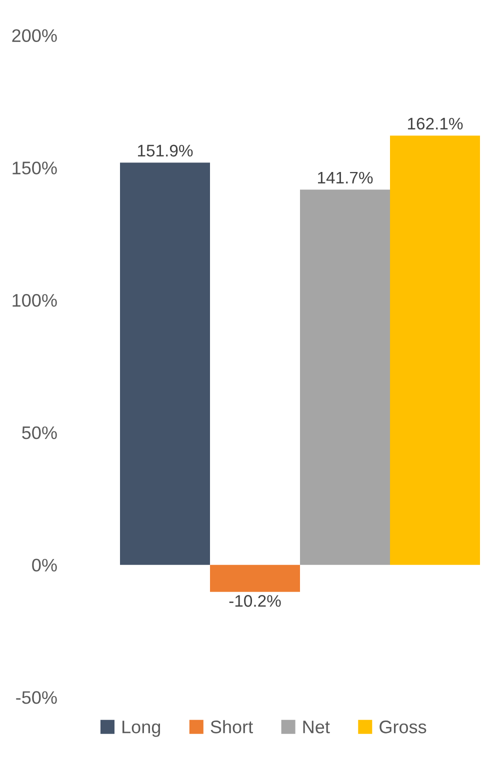 The image size is (500, 767). What do you see at coordinates (316, 727) in the screenshot?
I see `legend-label: Net` at bounding box center [316, 727].